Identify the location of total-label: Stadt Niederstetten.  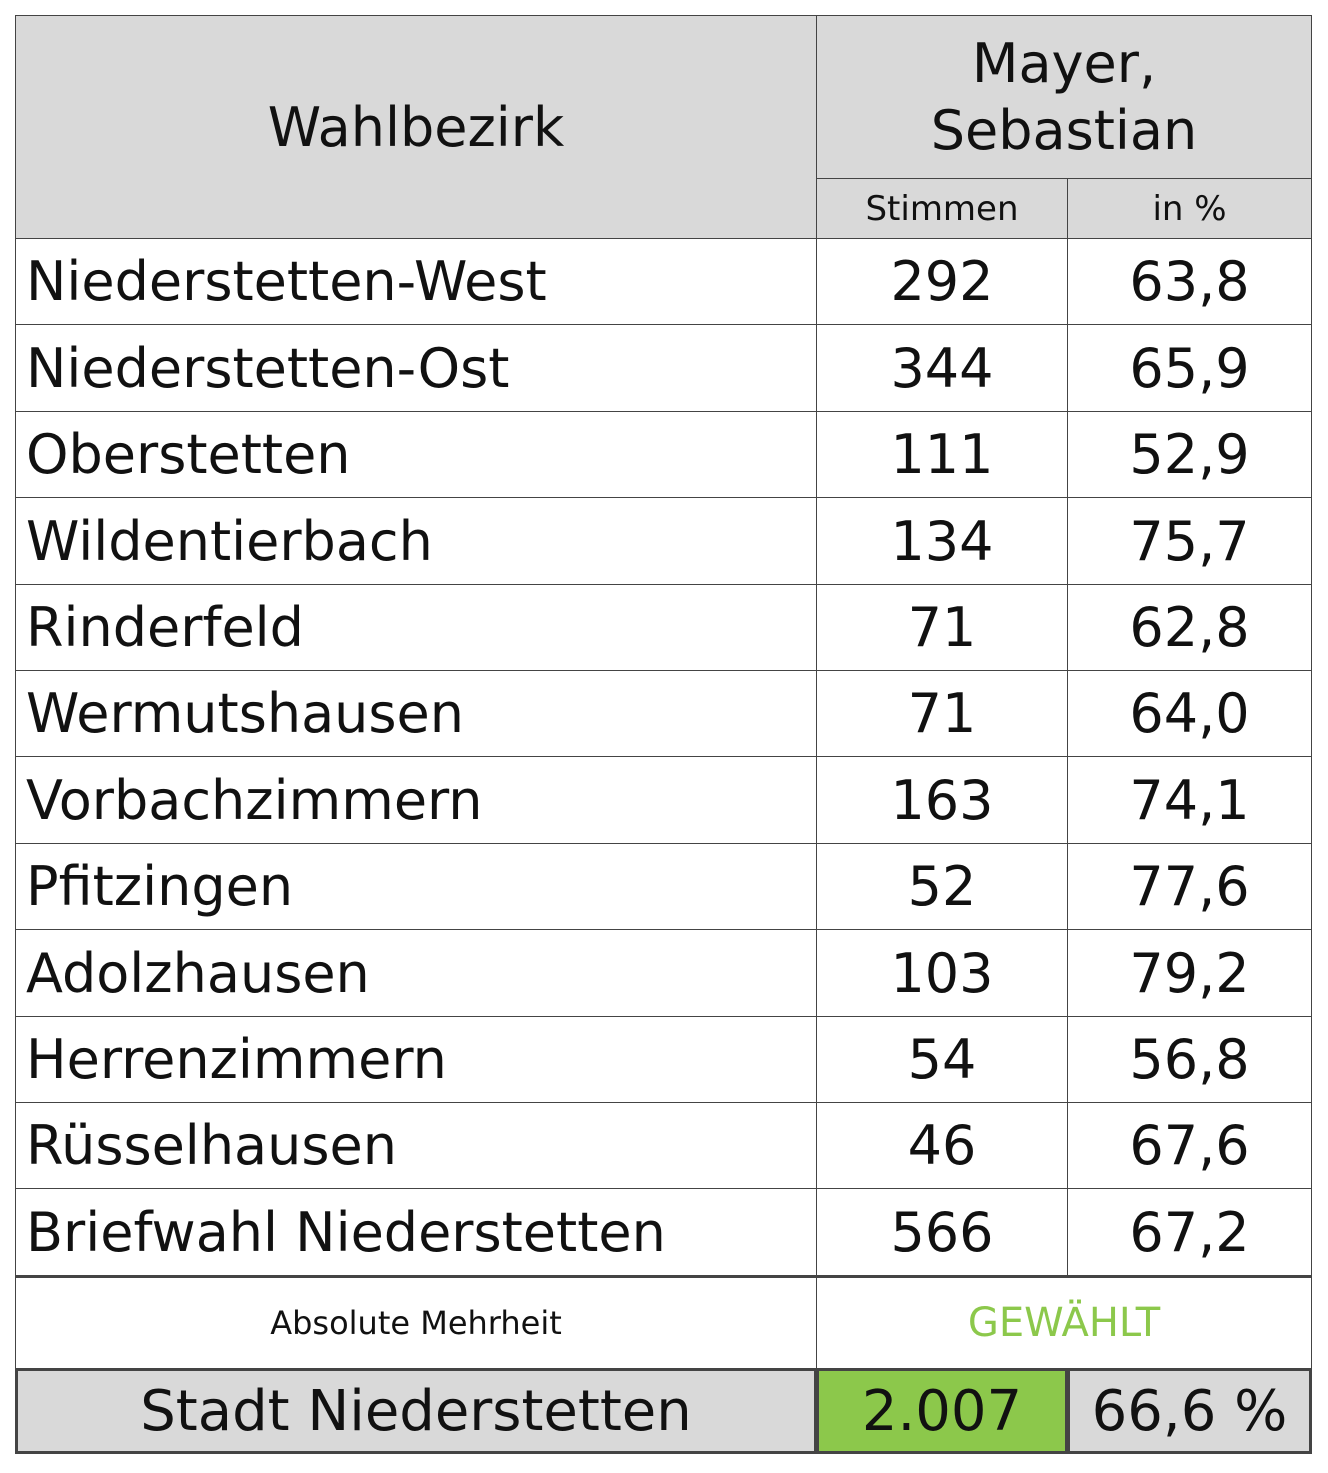
(416, 1411).